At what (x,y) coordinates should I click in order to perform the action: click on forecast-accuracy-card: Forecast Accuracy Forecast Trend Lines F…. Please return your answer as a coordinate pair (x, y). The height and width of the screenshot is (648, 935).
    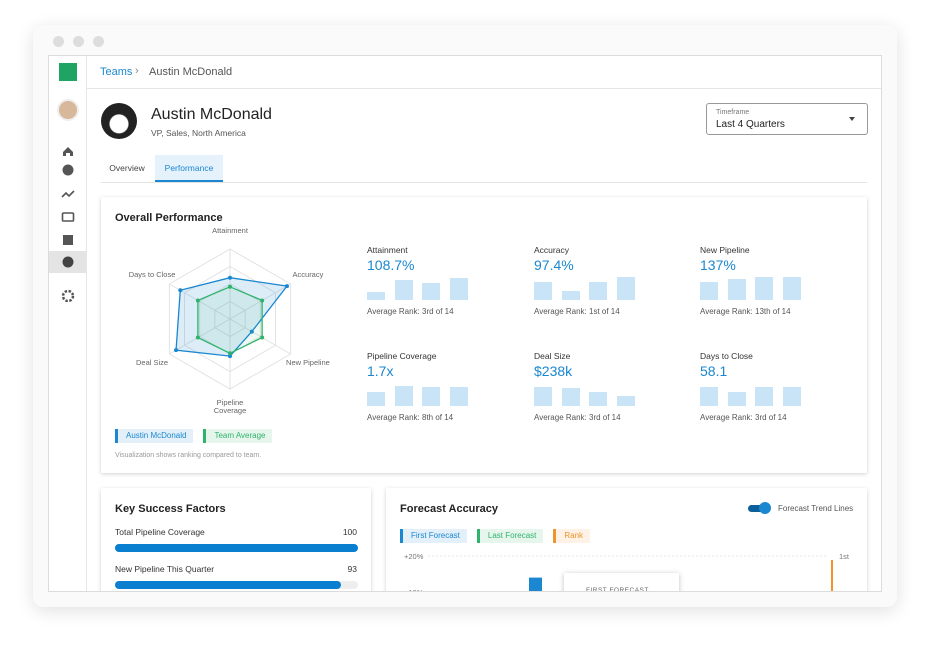
    Looking at the image, I should click on (626, 539).